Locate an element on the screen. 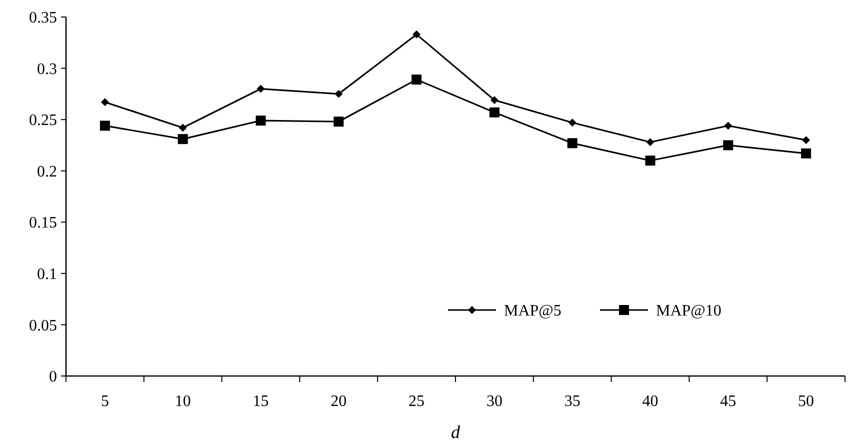 The height and width of the screenshot is (444, 851). y-tick-label: 0.3 is located at coordinates (47, 69).